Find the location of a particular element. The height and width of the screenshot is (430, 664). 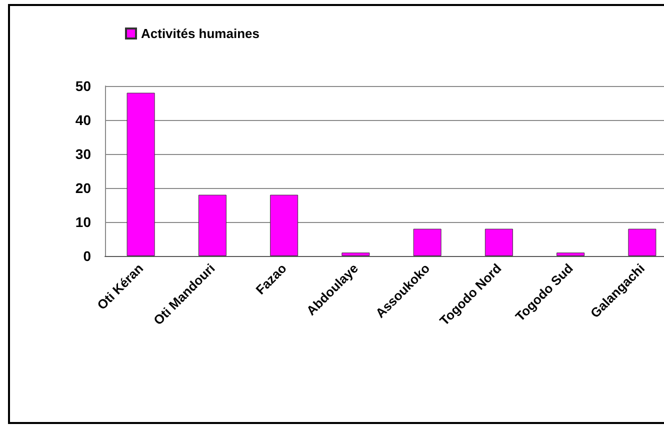

y-tick-label: 0 is located at coordinates (87, 256).